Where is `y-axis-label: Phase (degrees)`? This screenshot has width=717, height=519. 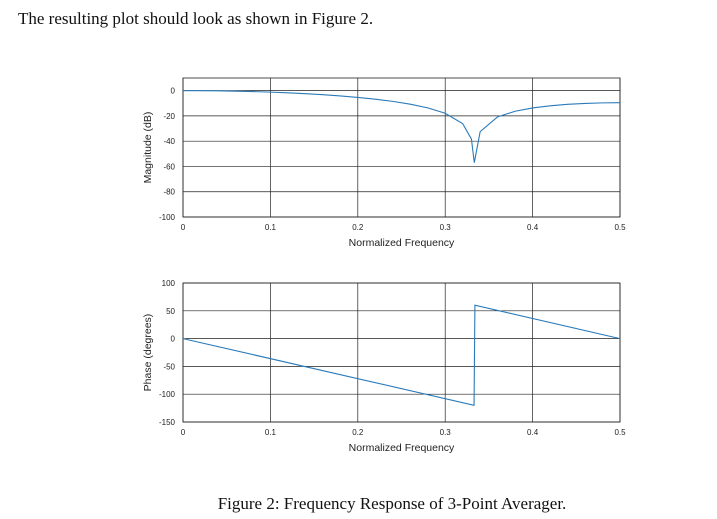 y-axis-label: Phase (degrees) is located at coordinates (148, 353).